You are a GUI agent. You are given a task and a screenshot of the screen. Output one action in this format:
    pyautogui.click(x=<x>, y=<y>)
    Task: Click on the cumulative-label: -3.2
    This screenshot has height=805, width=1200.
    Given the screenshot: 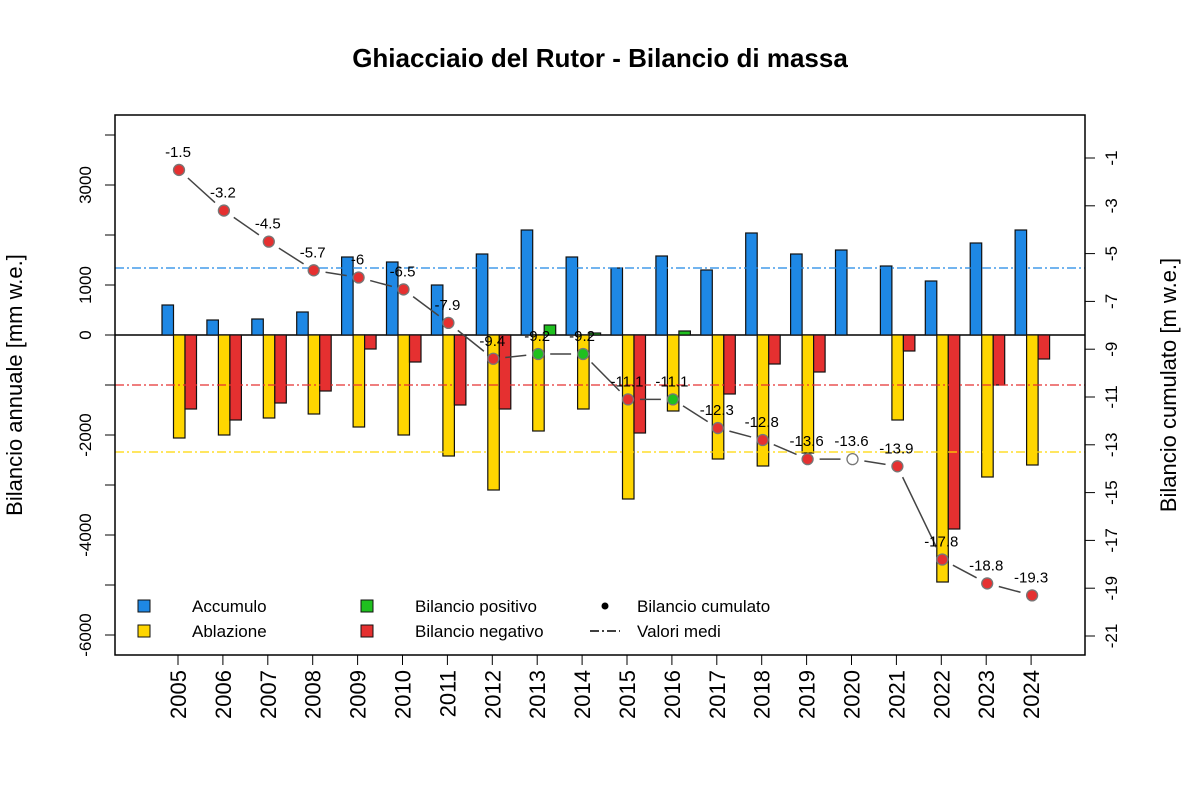 What is the action you would take?
    pyautogui.click(x=223, y=193)
    